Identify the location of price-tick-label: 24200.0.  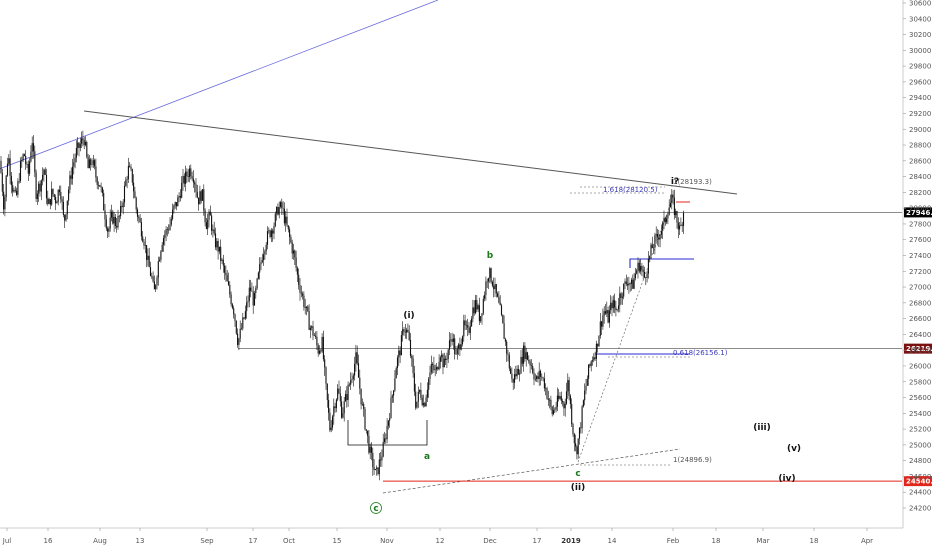
(920, 509).